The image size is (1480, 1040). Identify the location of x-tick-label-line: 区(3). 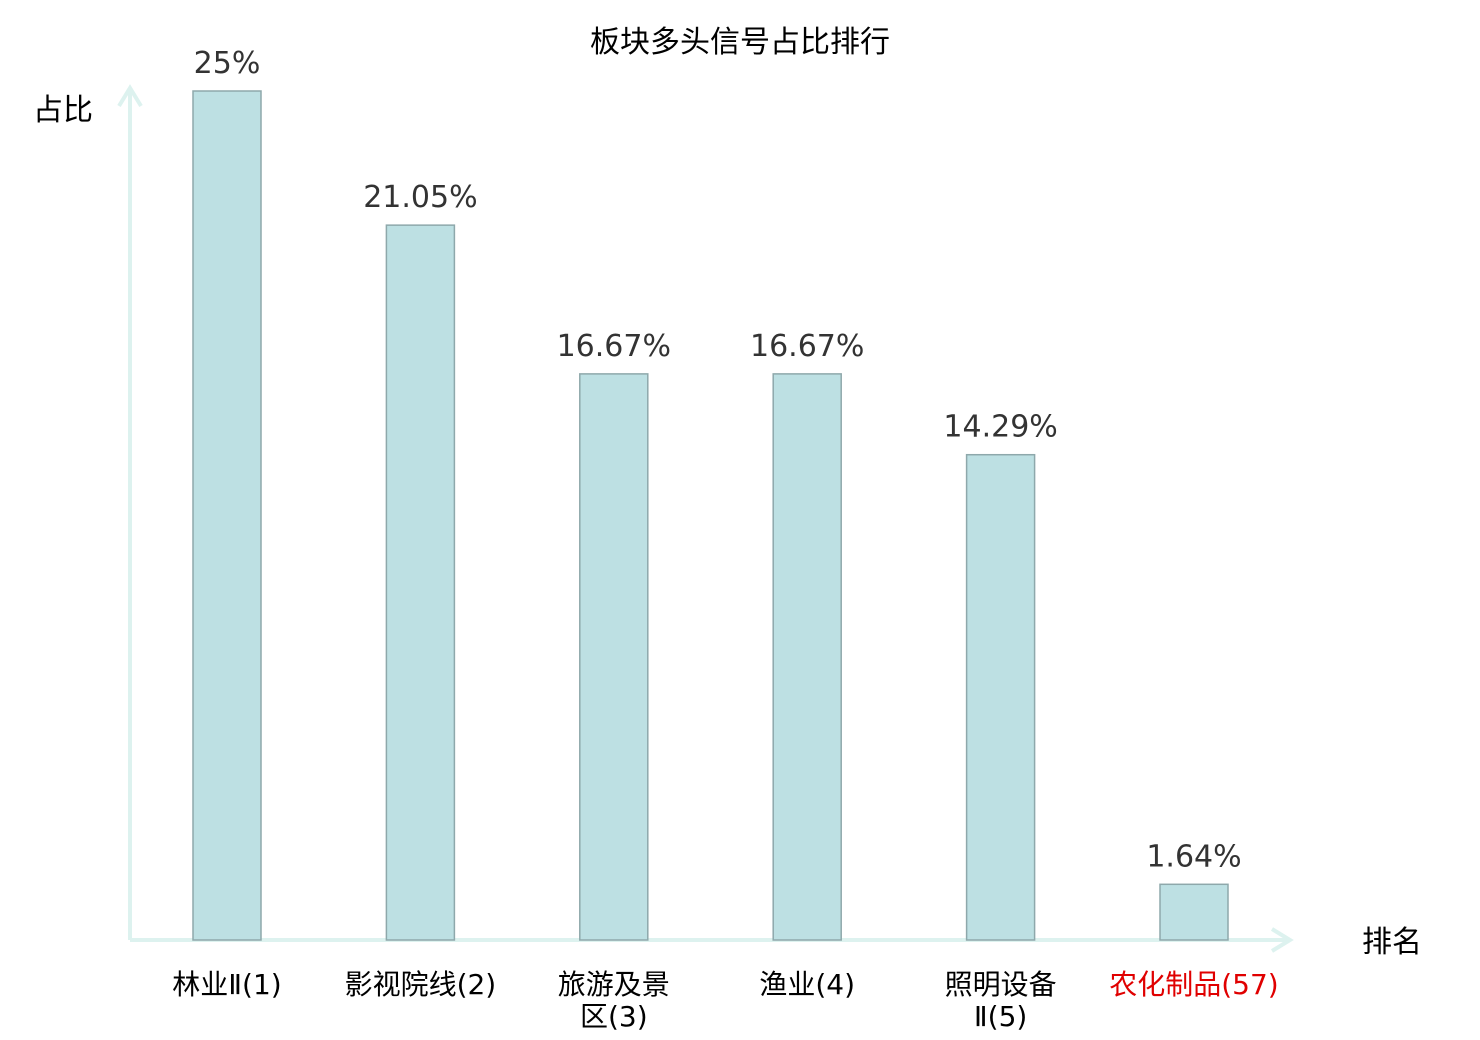
(614, 1016).